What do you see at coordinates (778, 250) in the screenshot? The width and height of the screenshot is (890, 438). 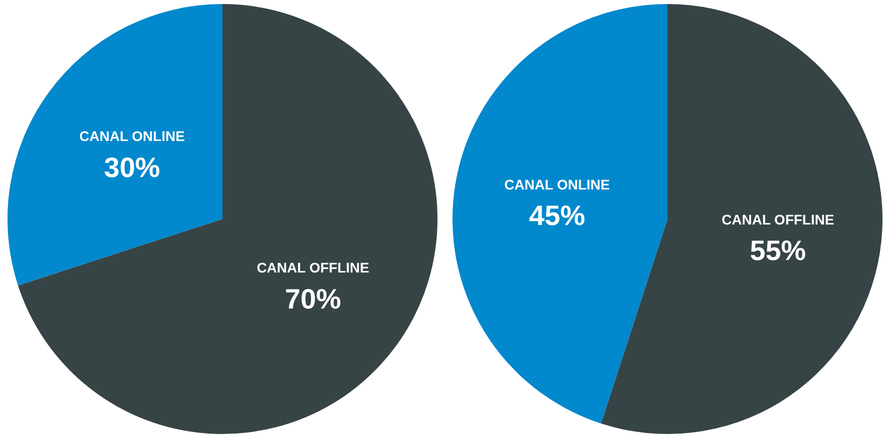 I see `data-label: 55%` at bounding box center [778, 250].